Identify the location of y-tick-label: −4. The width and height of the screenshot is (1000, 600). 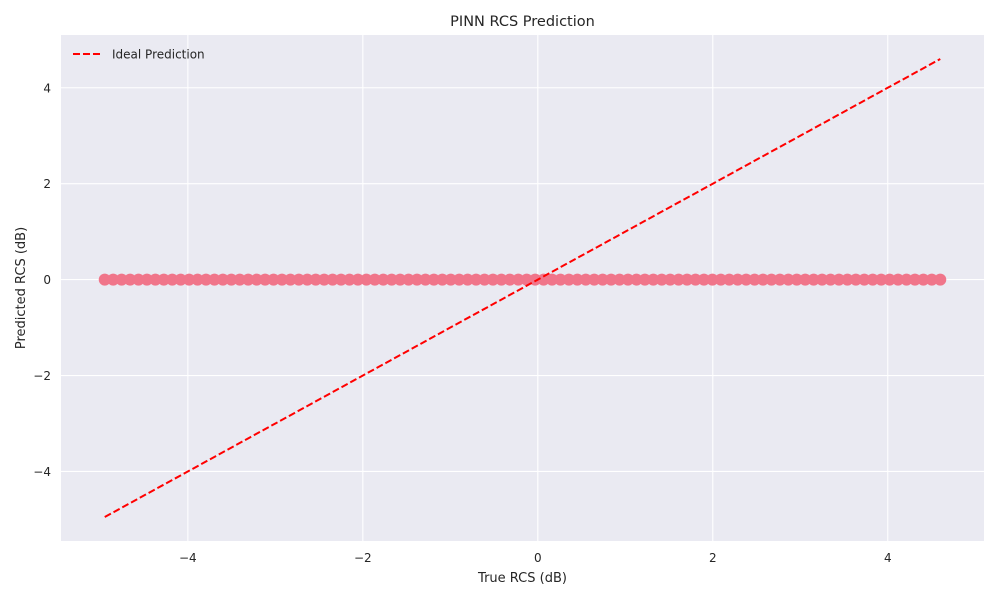
(42, 472).